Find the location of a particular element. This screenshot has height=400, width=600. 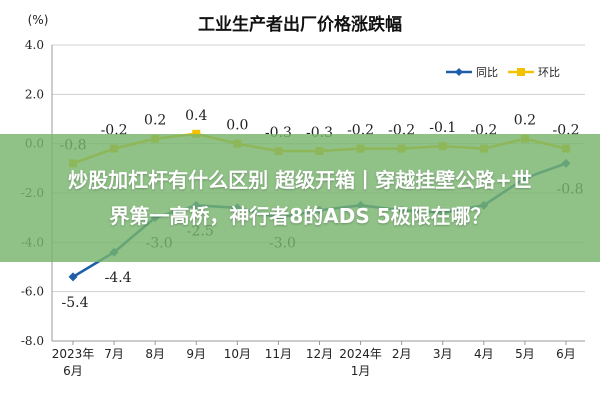

x-tick-label: 12月 is located at coordinates (319, 354).